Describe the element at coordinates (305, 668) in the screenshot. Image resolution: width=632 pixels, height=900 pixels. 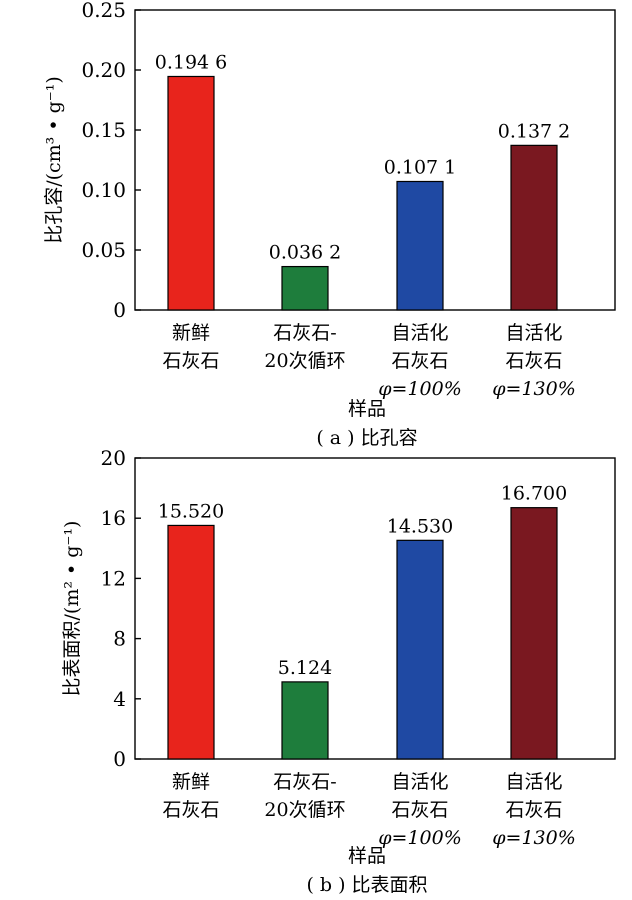
I see `bar-value-label: 5.124` at that location.